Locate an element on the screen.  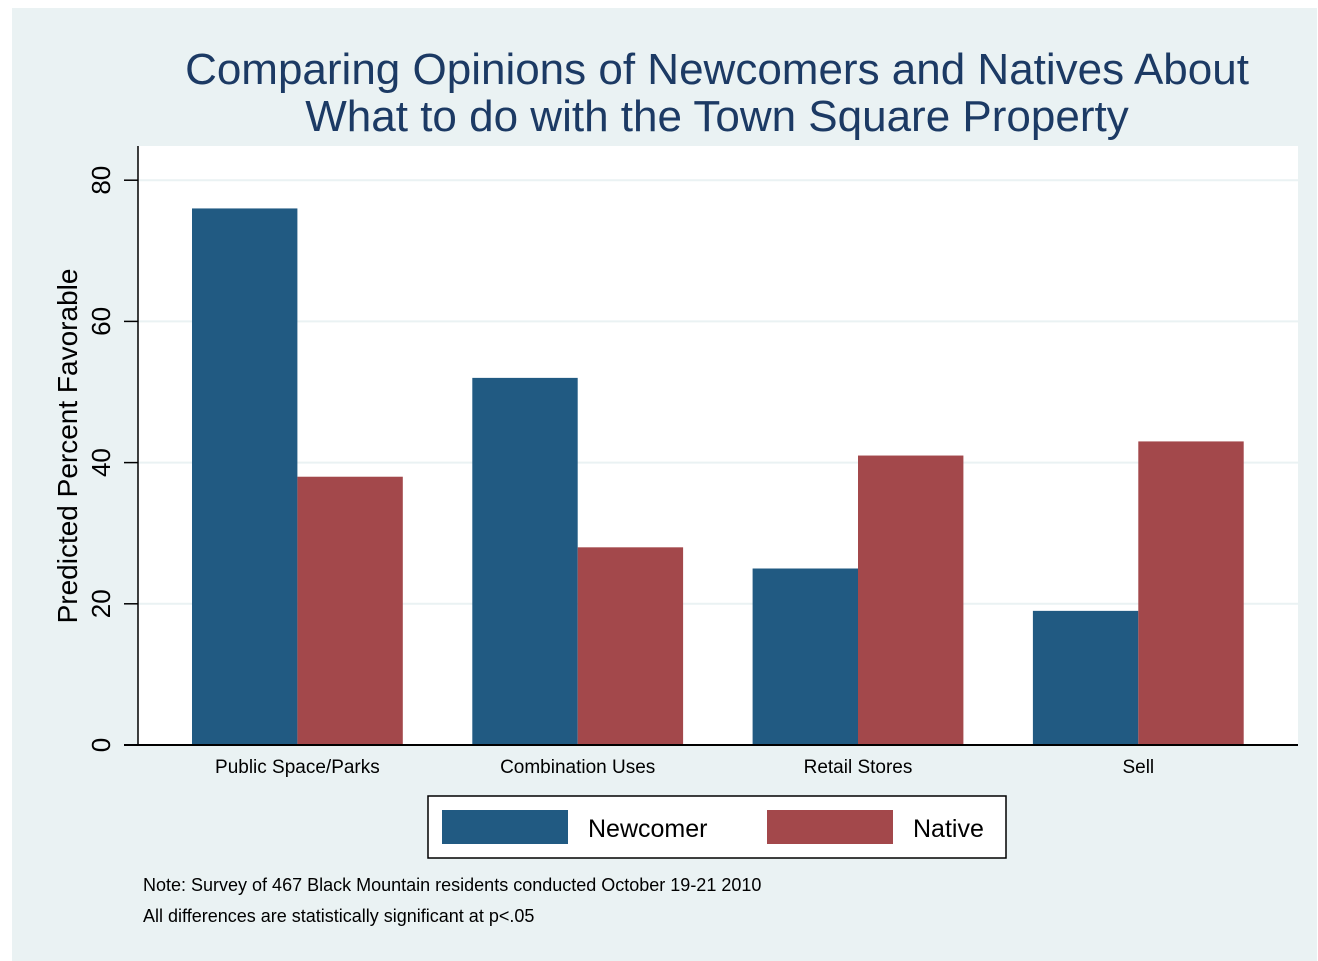
x-category-label-2: Combination Uses is located at coordinates (577, 767).